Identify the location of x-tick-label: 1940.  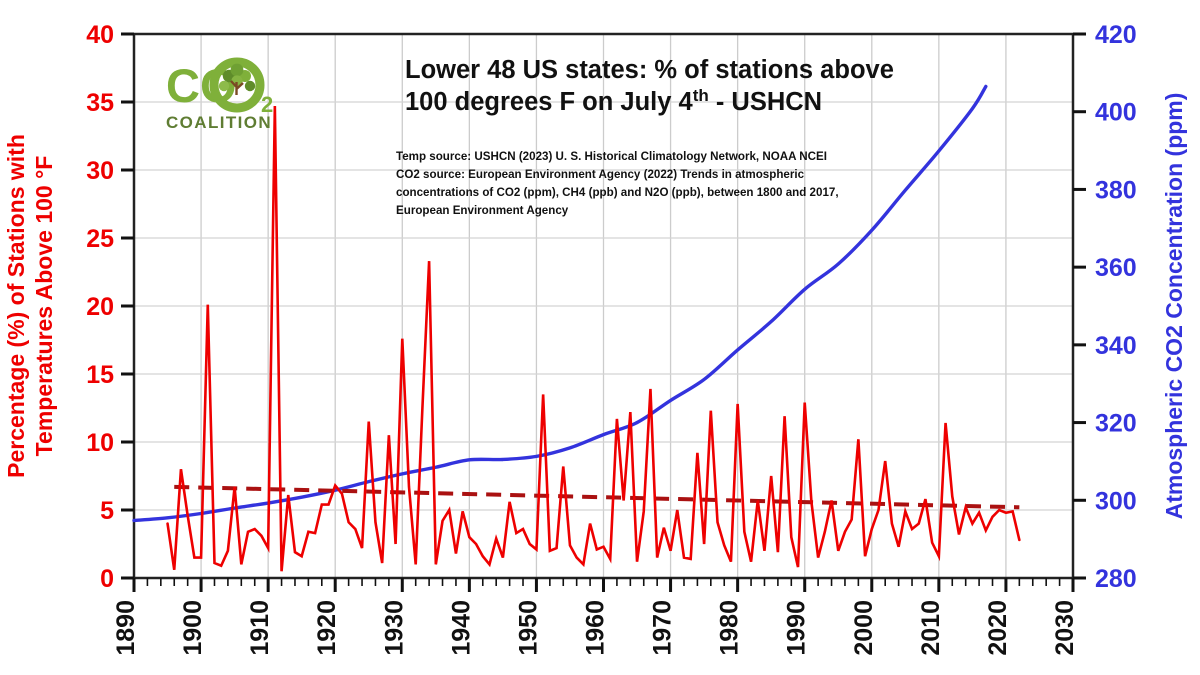
(461, 628).